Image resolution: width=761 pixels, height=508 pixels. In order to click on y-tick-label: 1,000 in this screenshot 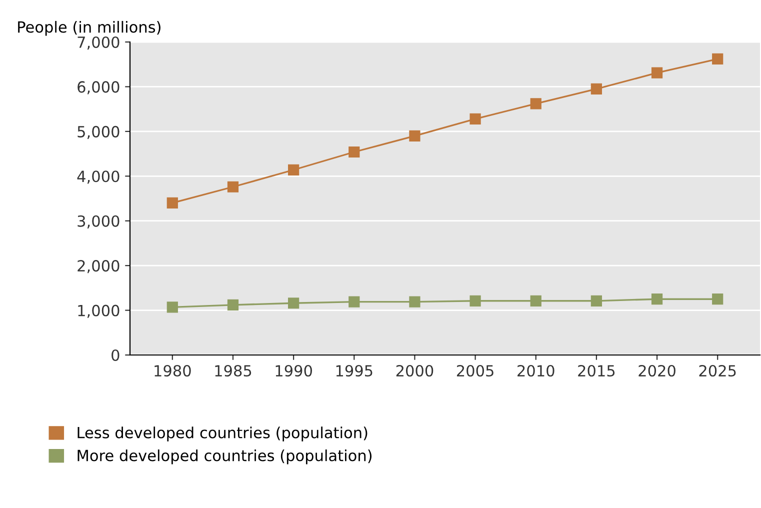, I will do `click(99, 311)`.